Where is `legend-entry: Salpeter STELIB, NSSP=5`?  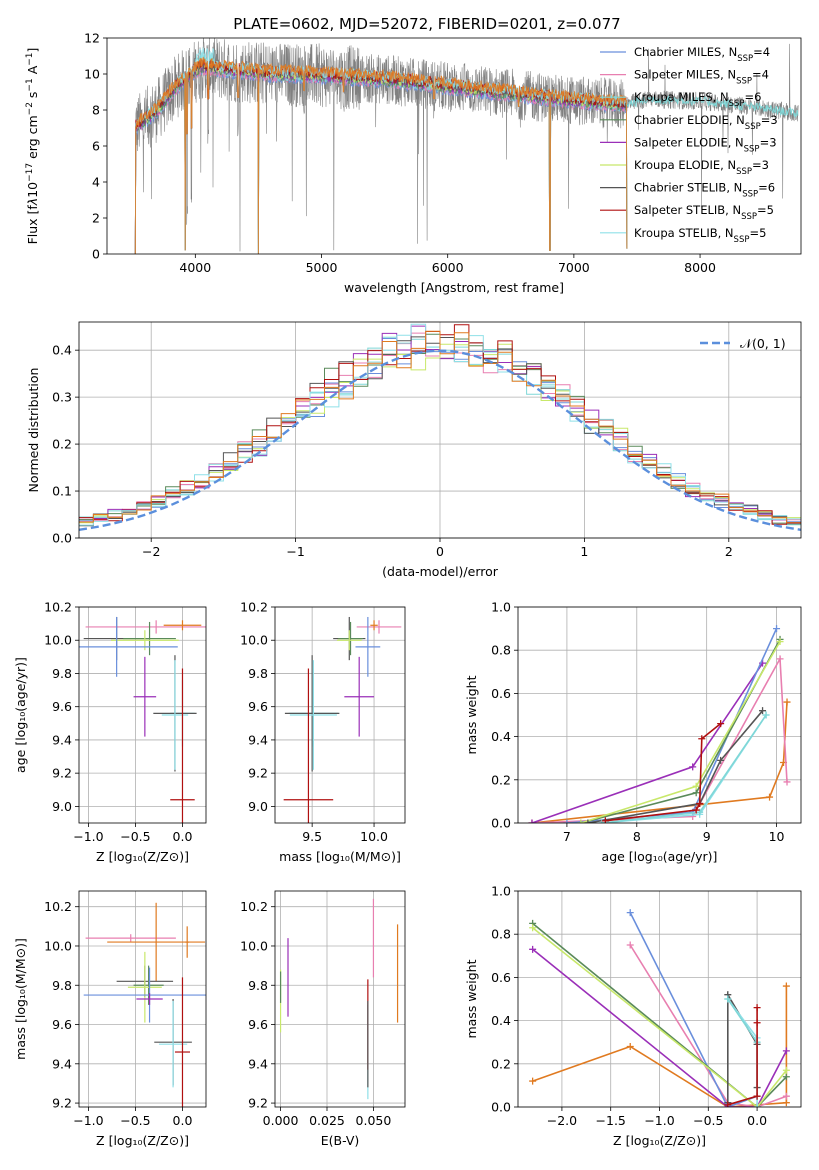 legend-entry: Salpeter STELIB, NSSP=5 is located at coordinates (704, 212).